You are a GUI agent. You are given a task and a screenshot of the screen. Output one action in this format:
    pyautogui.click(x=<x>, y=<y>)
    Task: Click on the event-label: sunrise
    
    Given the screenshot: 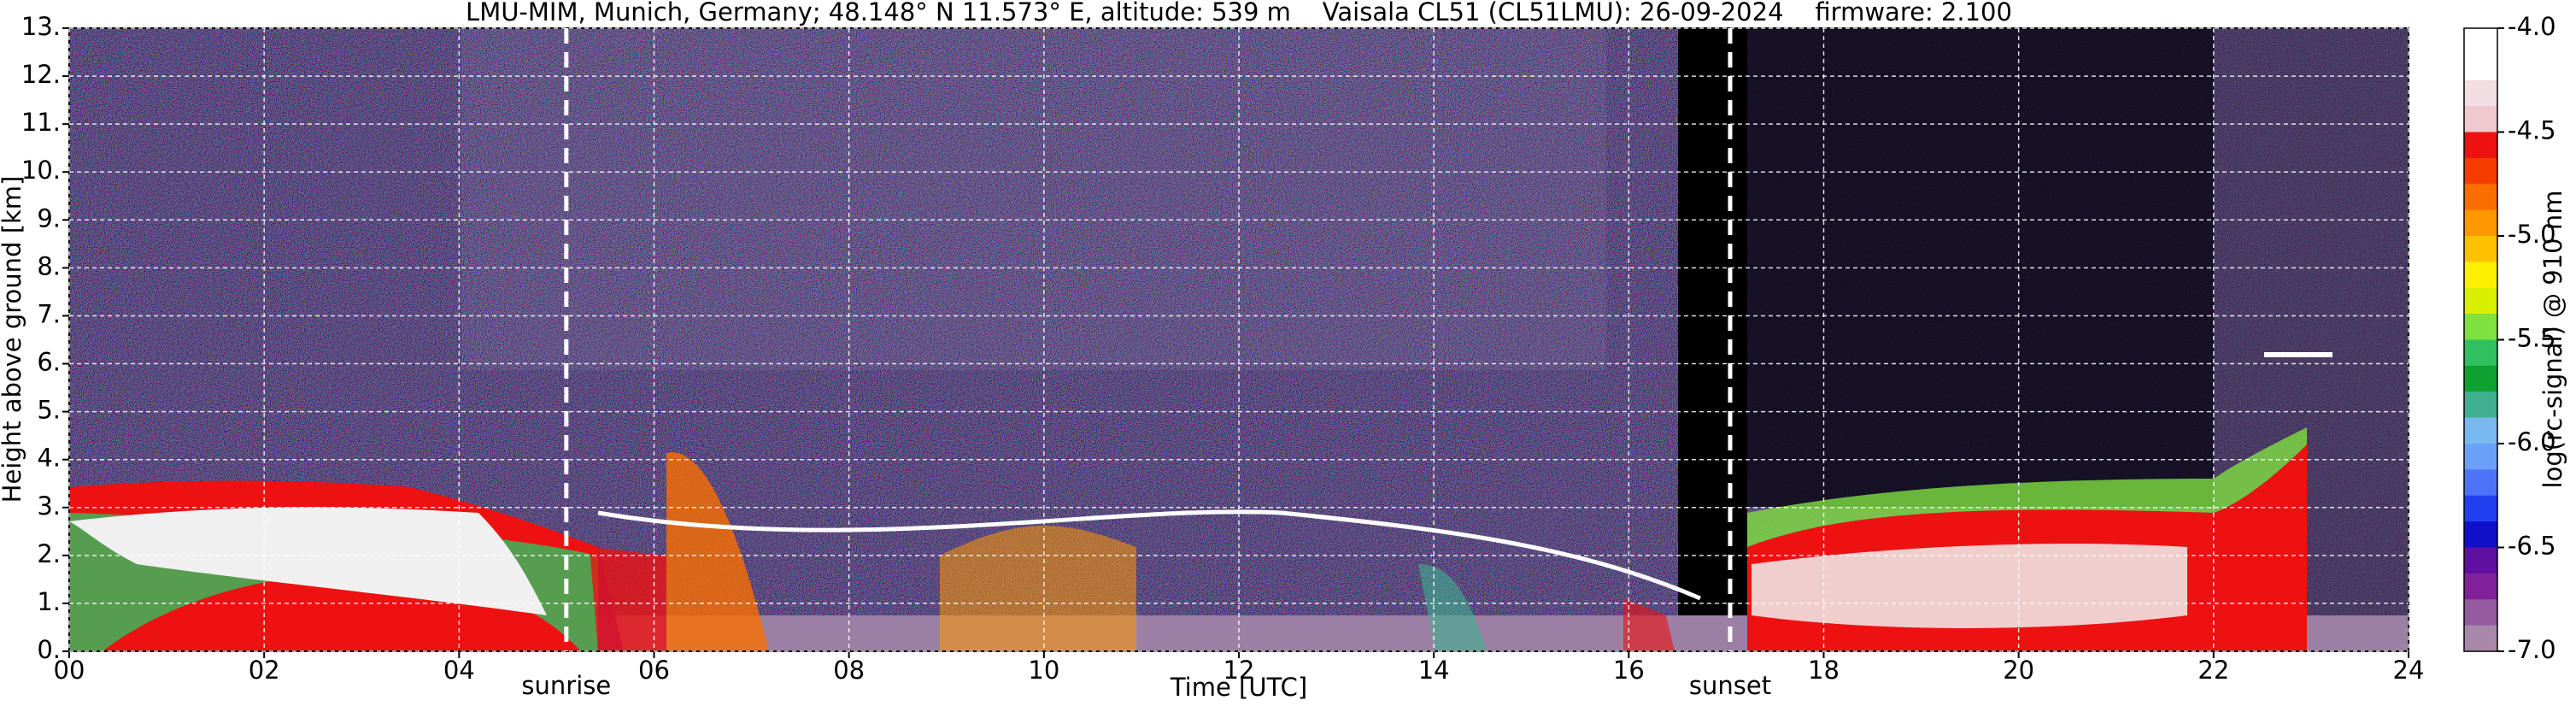 What is the action you would take?
    pyautogui.click(x=566, y=685)
    